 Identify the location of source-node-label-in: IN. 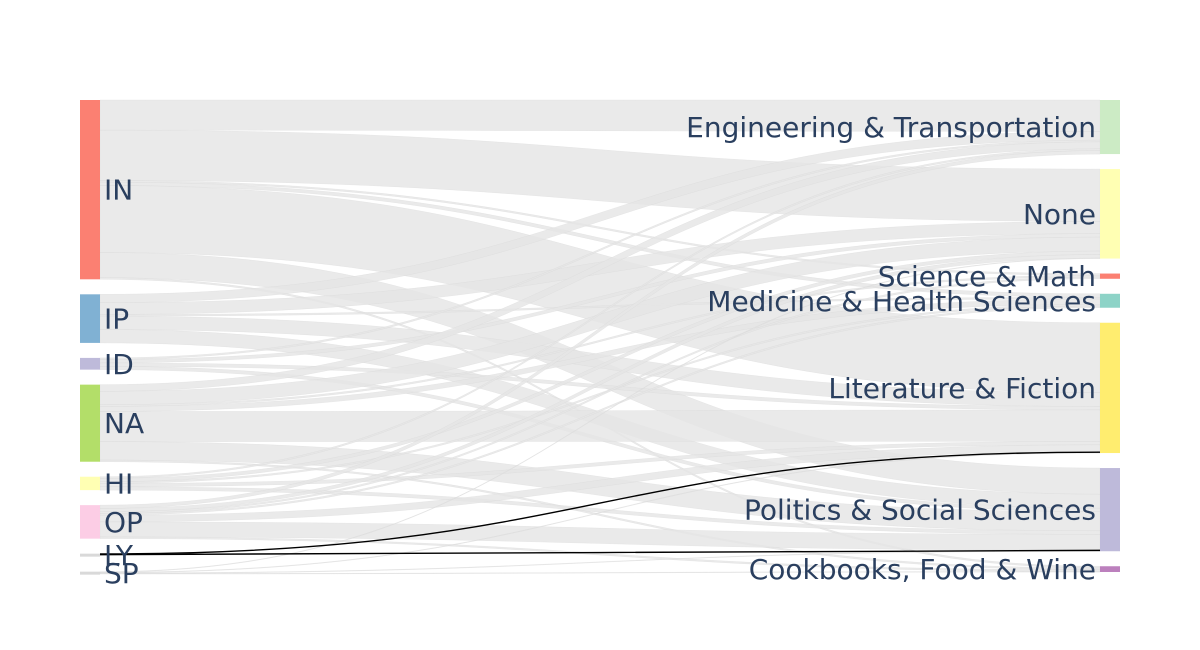
(118, 190).